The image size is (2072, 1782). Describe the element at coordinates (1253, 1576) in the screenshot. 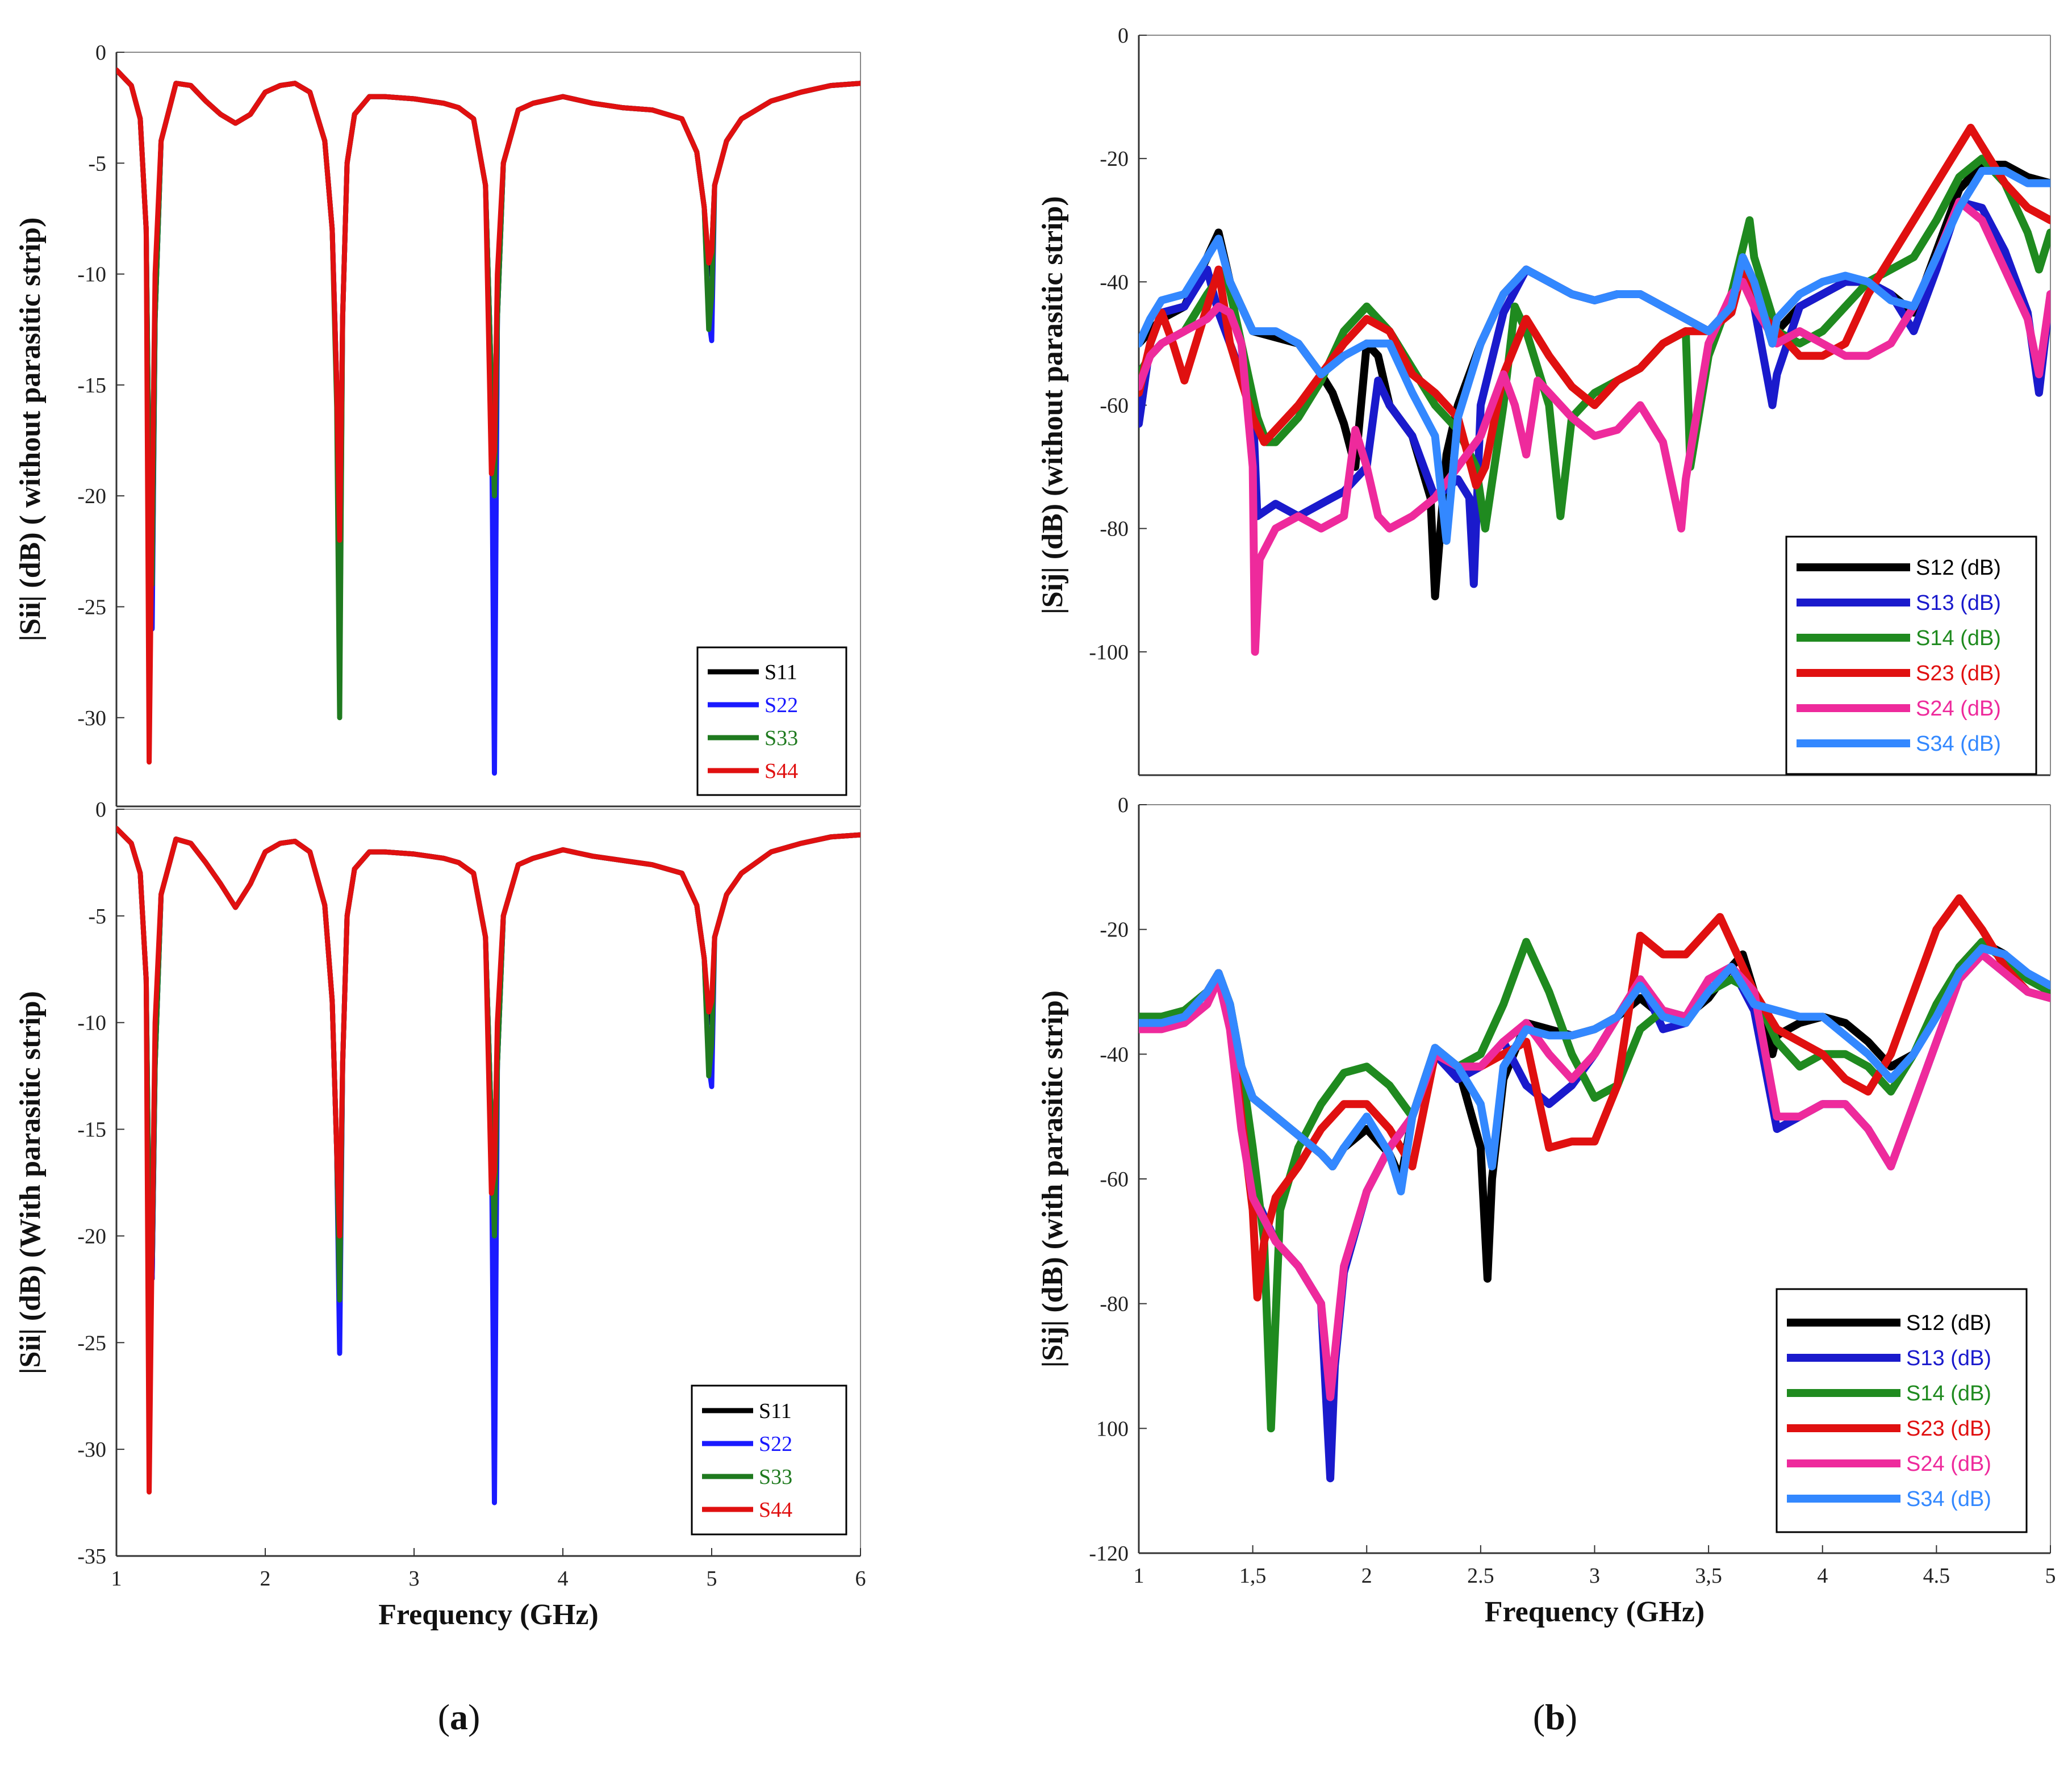

I see `x-tick-label: 1,5` at that location.